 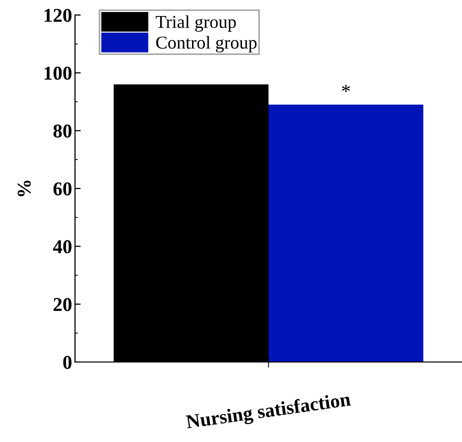 What do you see at coordinates (67, 362) in the screenshot?
I see `y-tick-label: 0` at bounding box center [67, 362].